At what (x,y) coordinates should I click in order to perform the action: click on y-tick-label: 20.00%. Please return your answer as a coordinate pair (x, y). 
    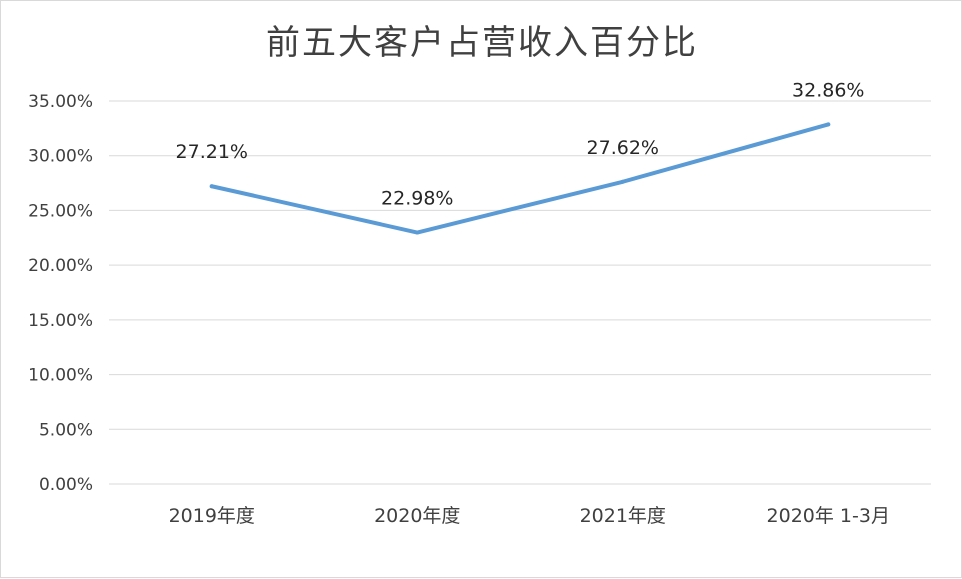
    Looking at the image, I should click on (60, 266).